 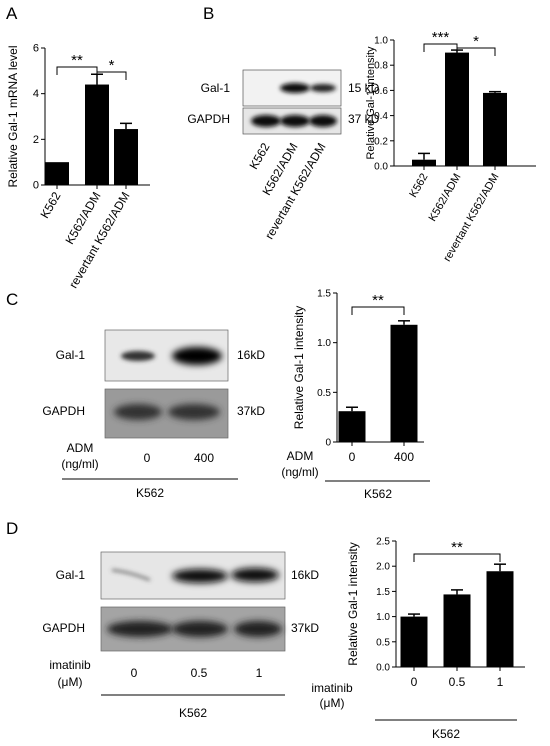 What do you see at coordinates (383, 617) in the screenshot?
I see `chart-d-ytick-label-2: 1.0` at bounding box center [383, 617].